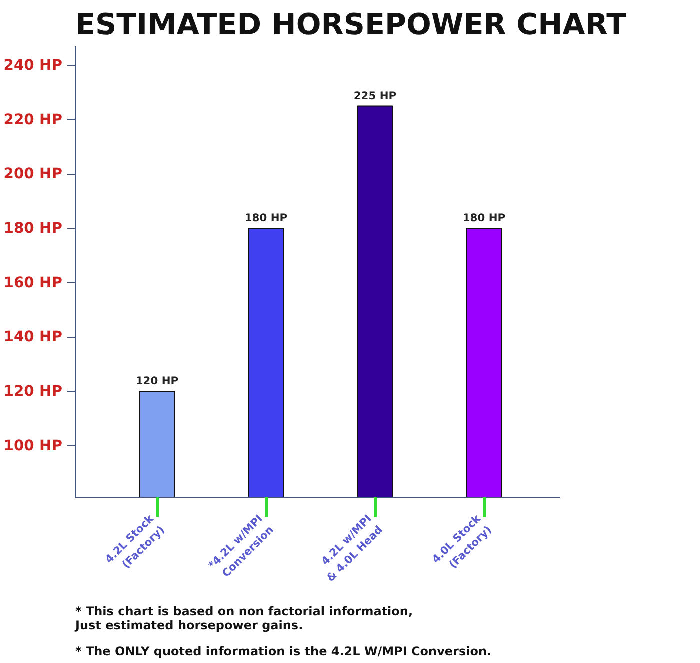 The image size is (700, 663). What do you see at coordinates (33, 391) in the screenshot?
I see `y-tick-label: 120 HP` at bounding box center [33, 391].